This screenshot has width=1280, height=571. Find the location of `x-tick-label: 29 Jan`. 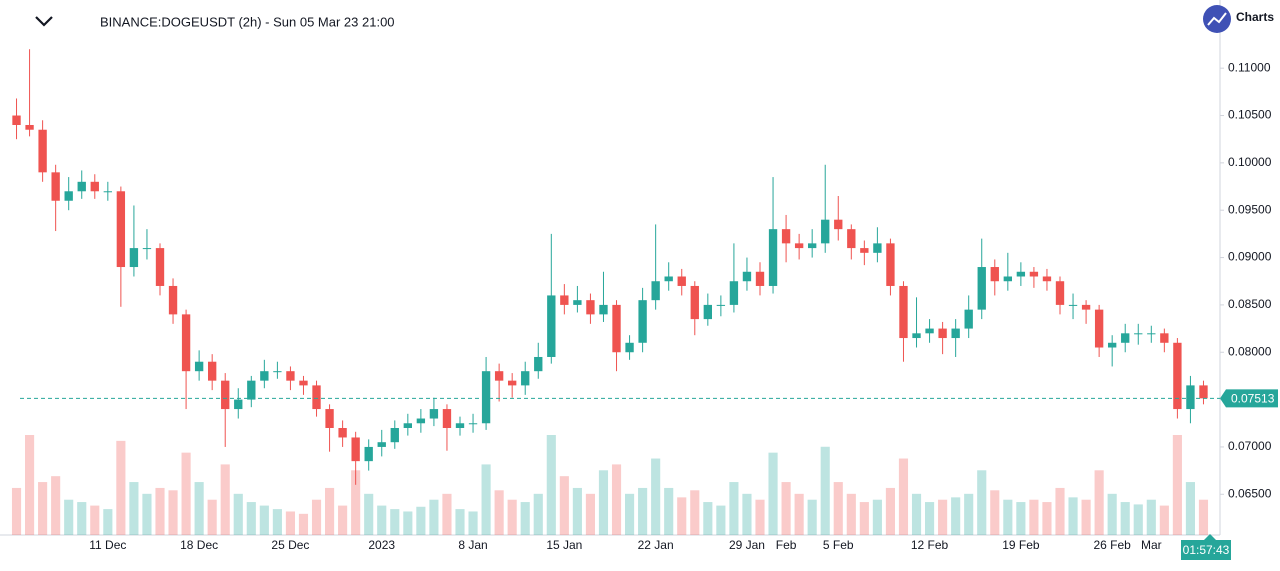

x-tick-label: 29 Jan is located at coordinates (747, 545).